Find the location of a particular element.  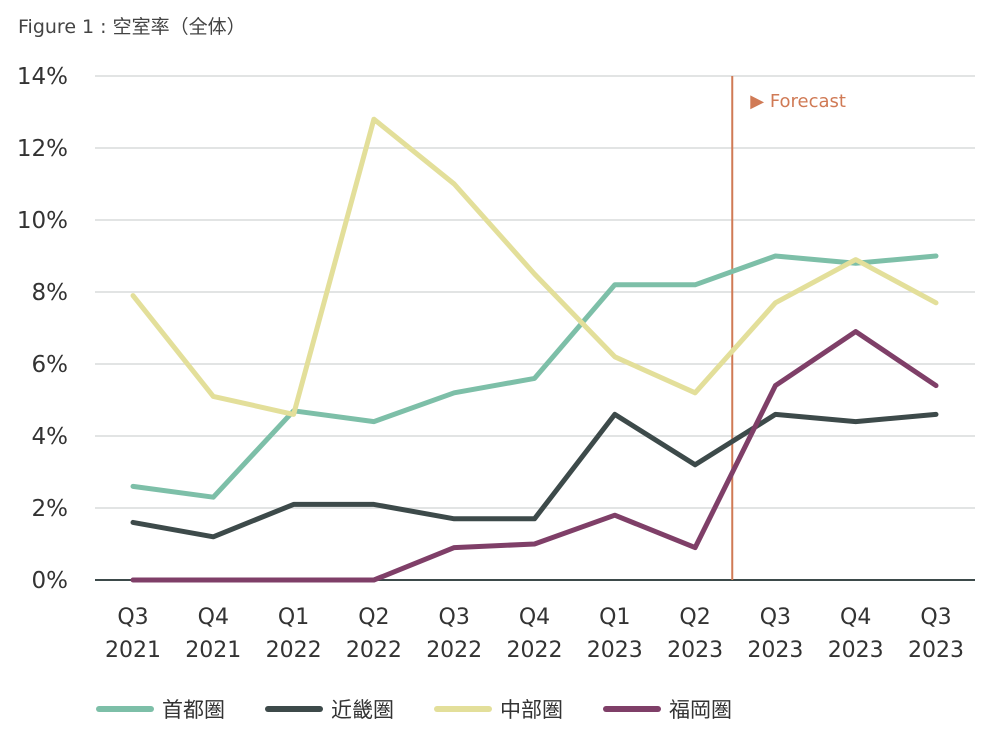

forecast-label: ▶ Forecast is located at coordinates (798, 101).